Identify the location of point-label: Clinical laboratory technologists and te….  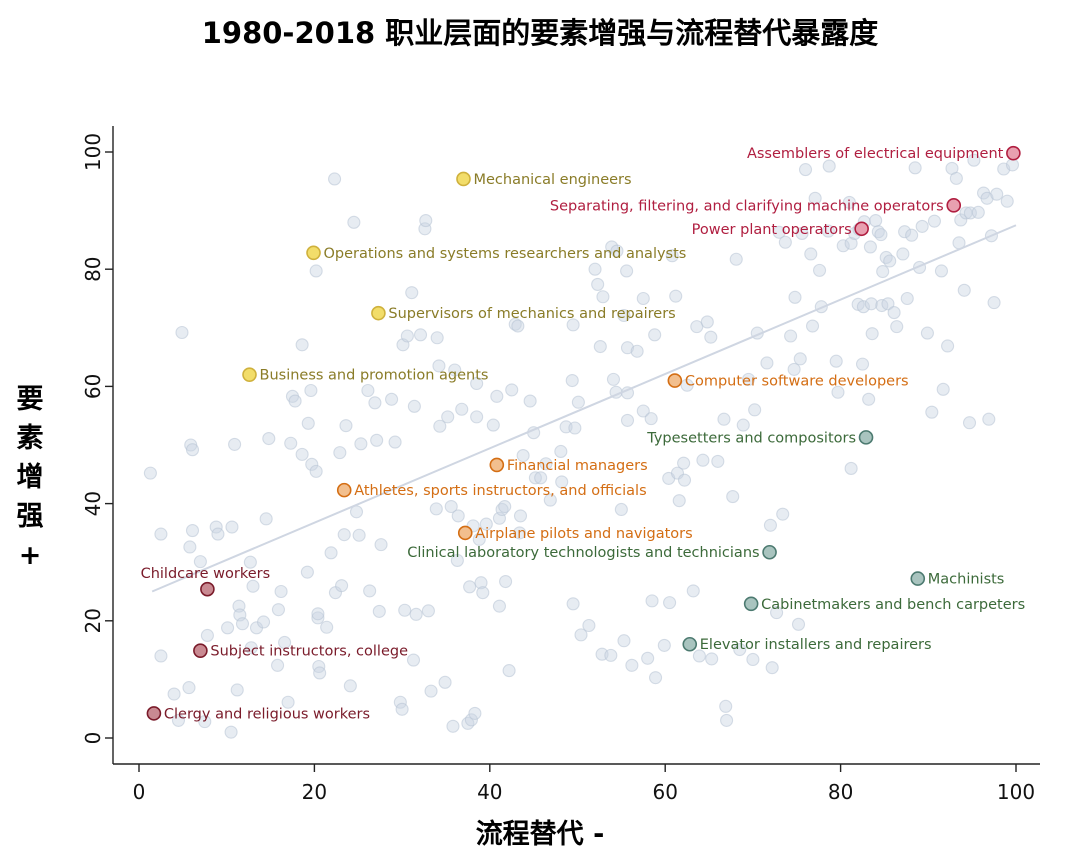
(583, 553).